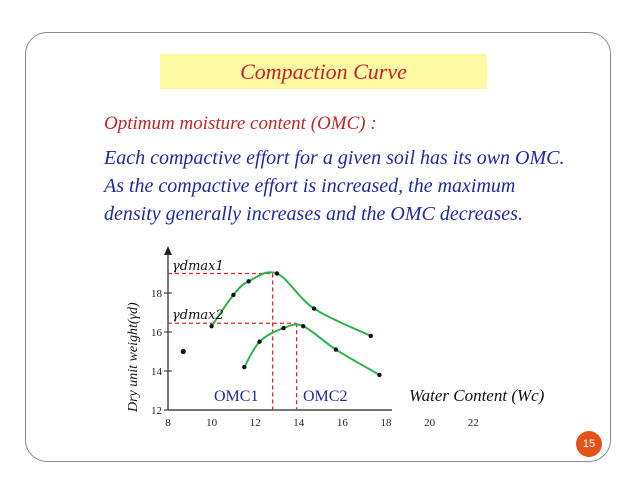 Image resolution: width=638 pixels, height=493 pixels. I want to click on subheading: Optimum moisture content (OMC) :, so click(240, 123).